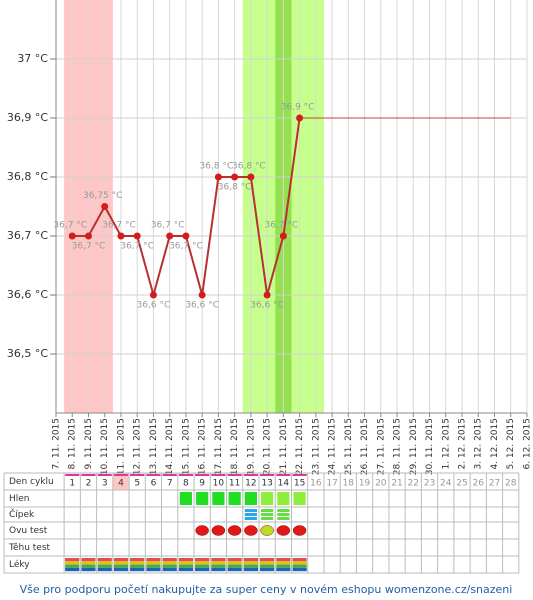  What do you see at coordinates (32, 58) in the screenshot?
I see `y-tick-label: 37 °C` at bounding box center [32, 58].